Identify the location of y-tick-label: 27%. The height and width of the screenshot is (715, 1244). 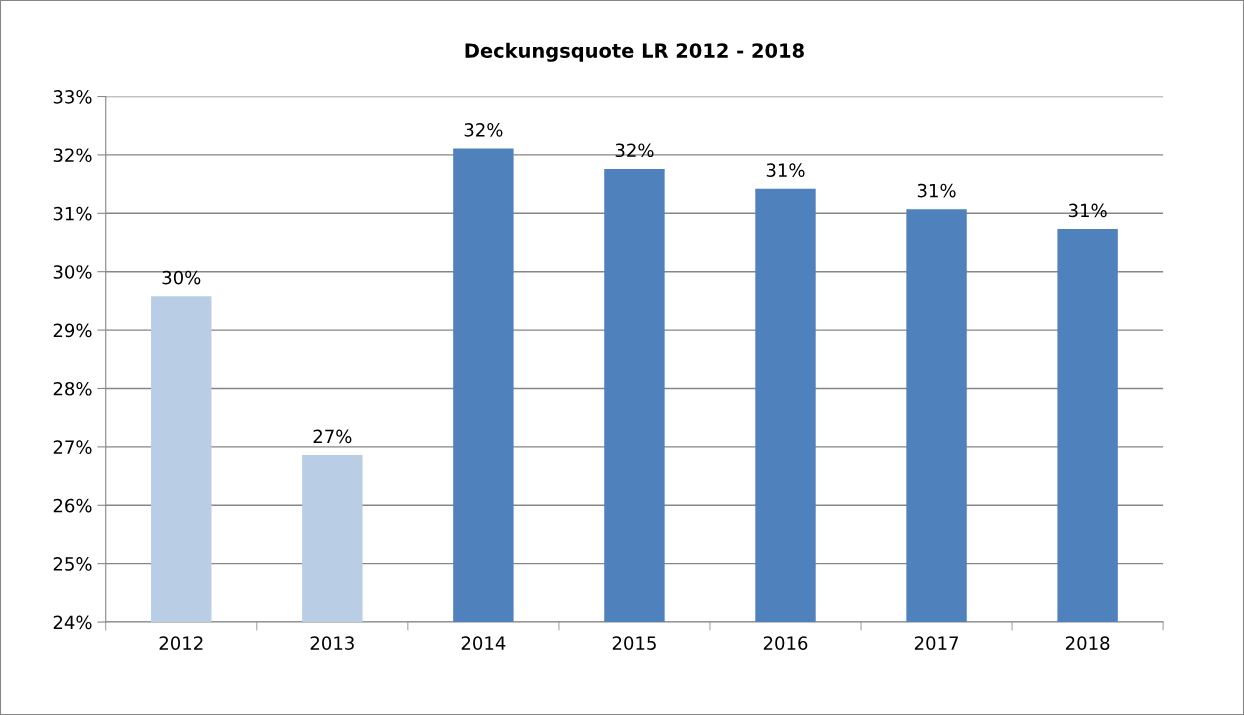
(72, 447).